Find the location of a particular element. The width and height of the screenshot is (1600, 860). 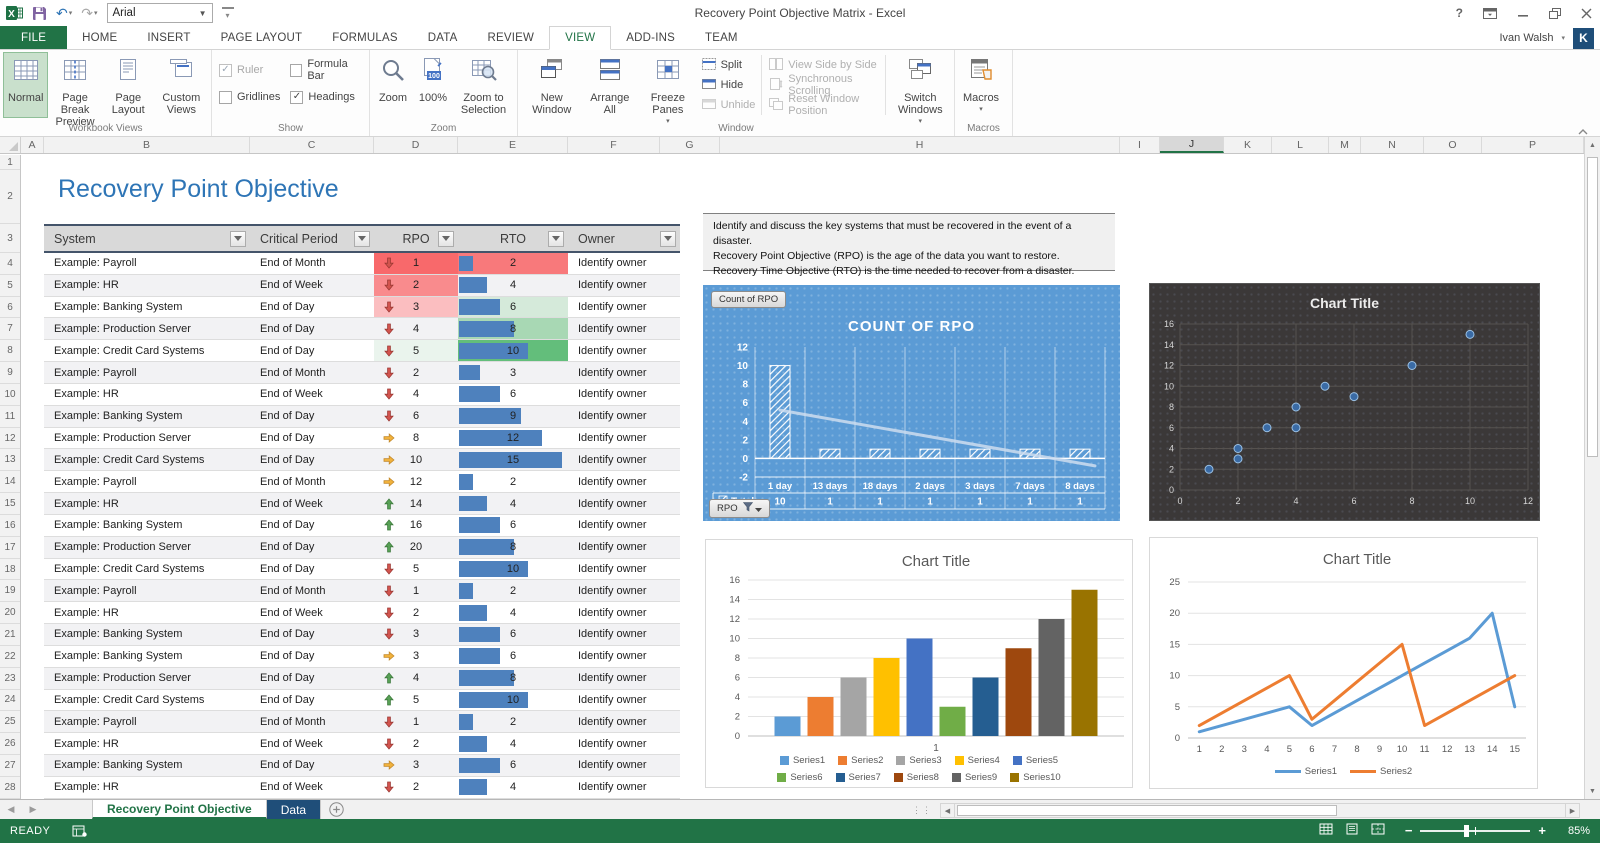

column-header-I: I is located at coordinates (1140, 145).